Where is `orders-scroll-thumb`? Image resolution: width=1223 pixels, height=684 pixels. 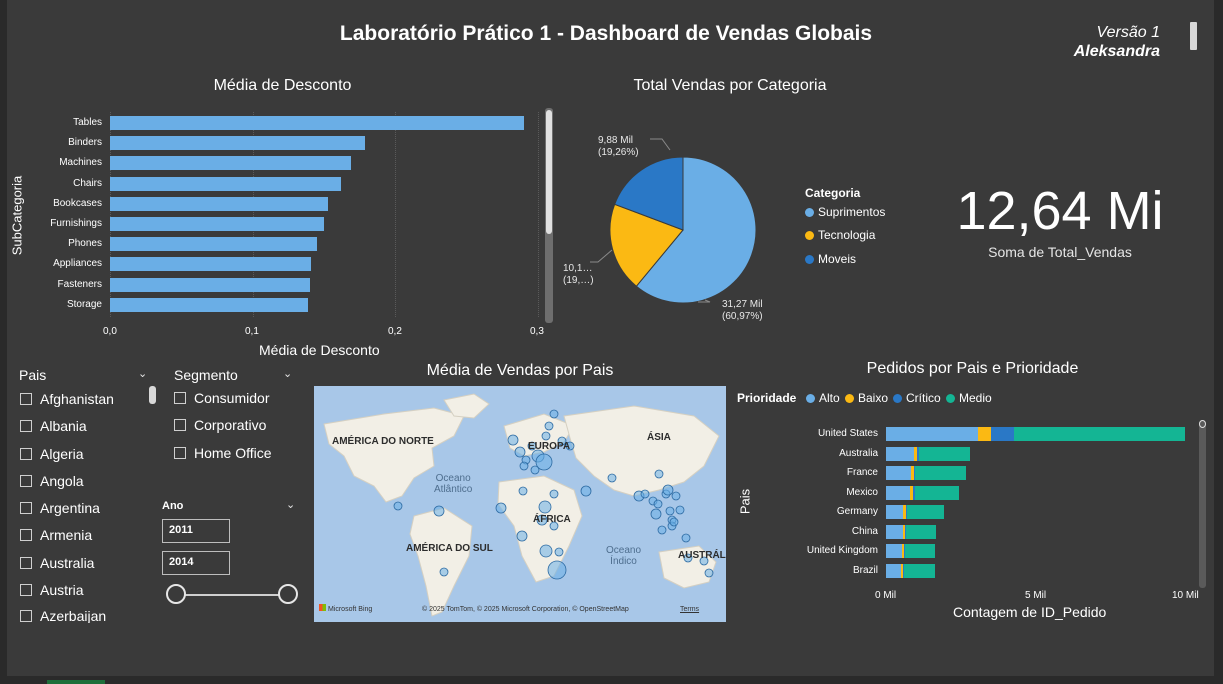
orders-scroll-thumb is located at coordinates (1202, 424).